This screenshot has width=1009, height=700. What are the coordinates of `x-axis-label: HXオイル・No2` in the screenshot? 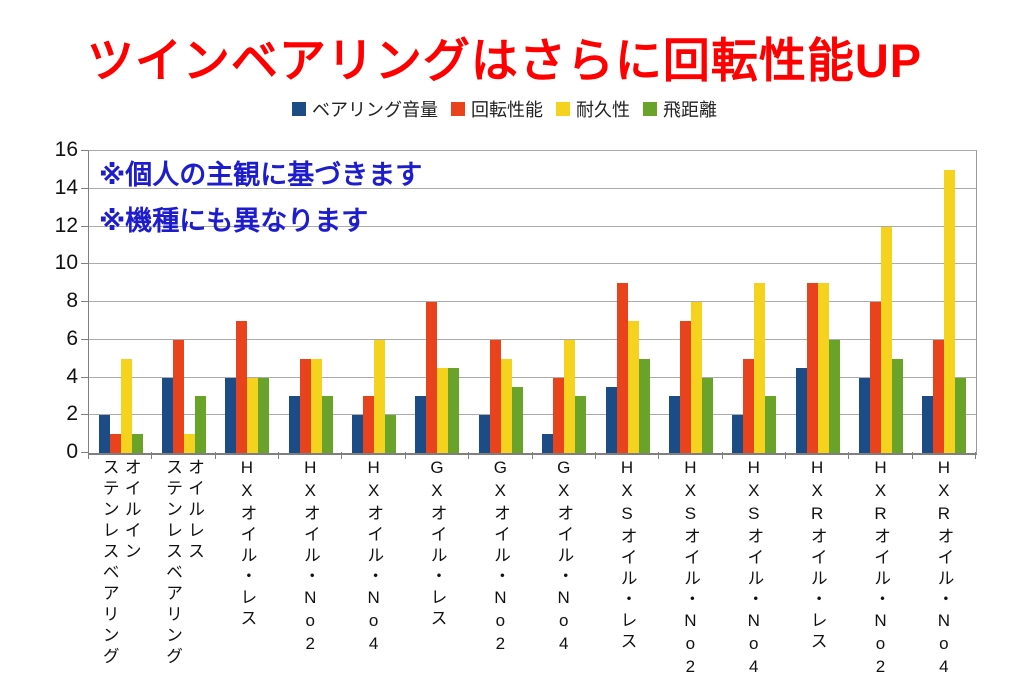 It's located at (310, 557).